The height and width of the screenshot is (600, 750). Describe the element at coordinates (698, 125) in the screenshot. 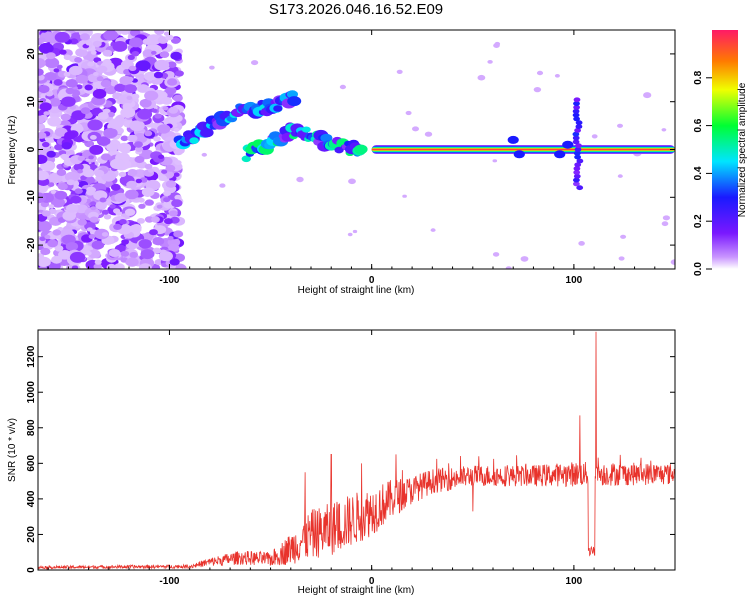

I see `colorbar-tick-label: 0.6` at that location.